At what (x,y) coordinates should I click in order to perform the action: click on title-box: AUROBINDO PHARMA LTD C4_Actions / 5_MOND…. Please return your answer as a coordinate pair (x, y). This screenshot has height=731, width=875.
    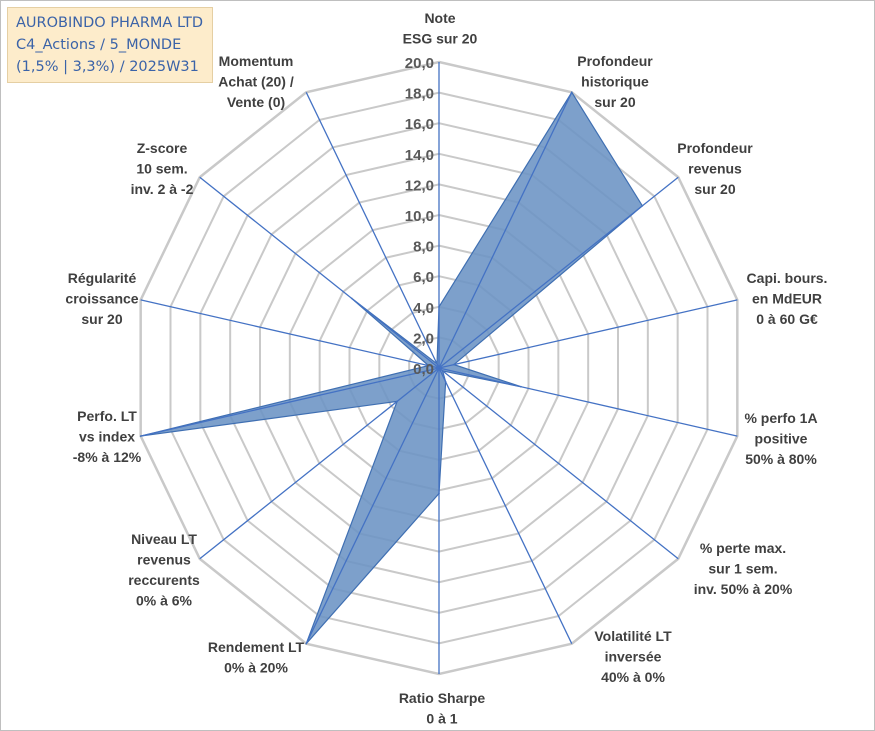
    Looking at the image, I should click on (110, 45).